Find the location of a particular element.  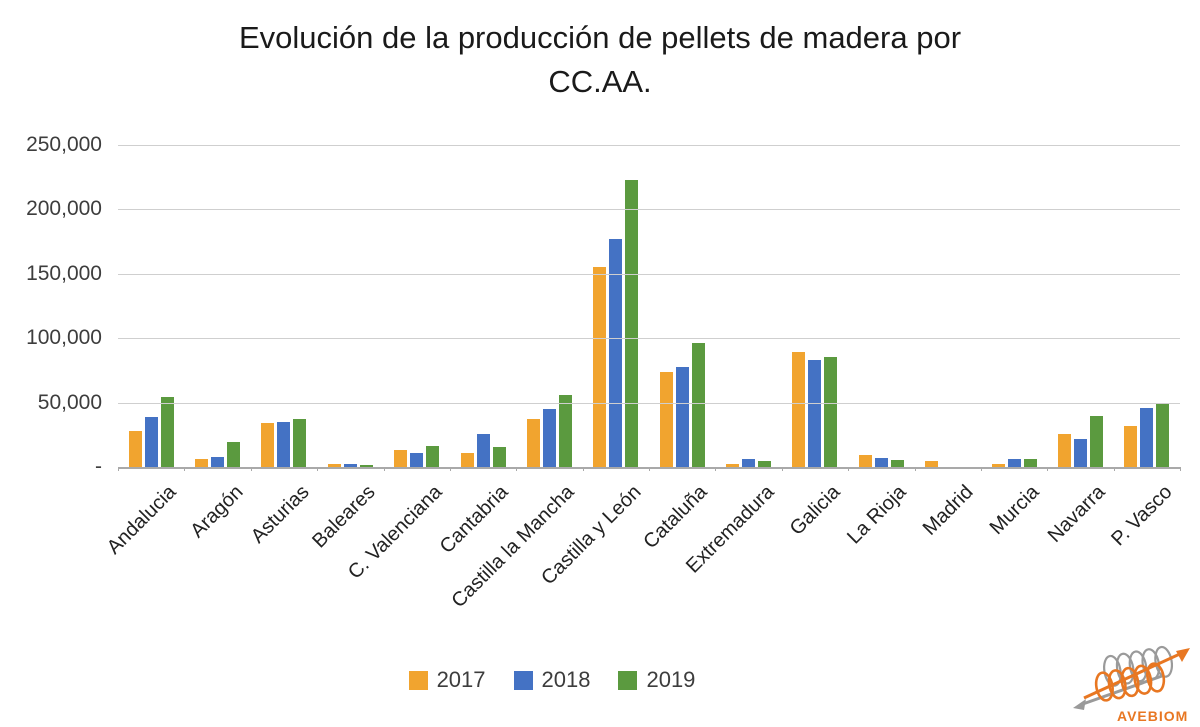

y-tick-label: 50,000 is located at coordinates (69, 402).